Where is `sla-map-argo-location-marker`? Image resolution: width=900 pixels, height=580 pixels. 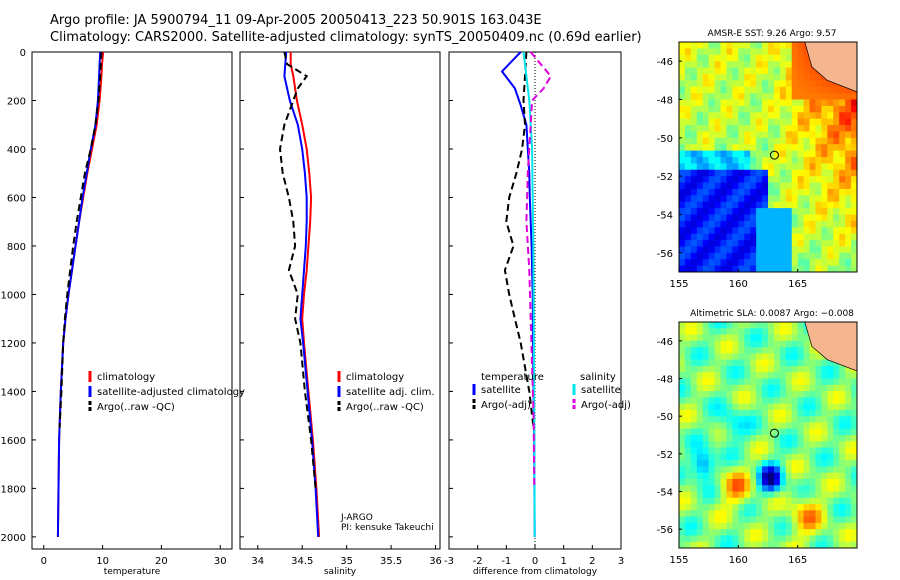
sla-map-argo-location-marker is located at coordinates (774, 433).